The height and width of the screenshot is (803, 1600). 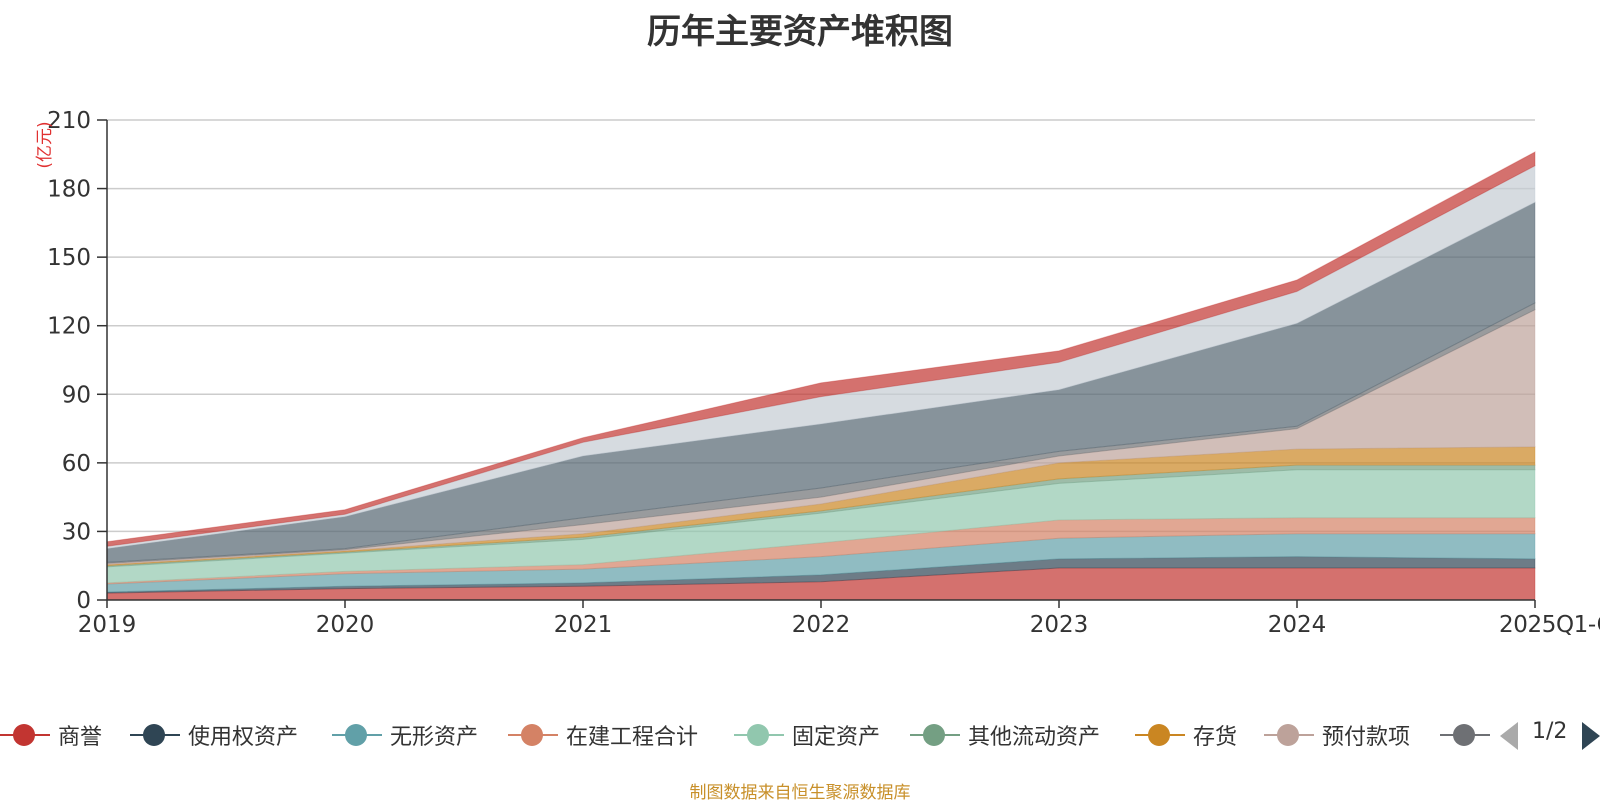 I want to click on x-tick-label: 2021, so click(x=583, y=625).